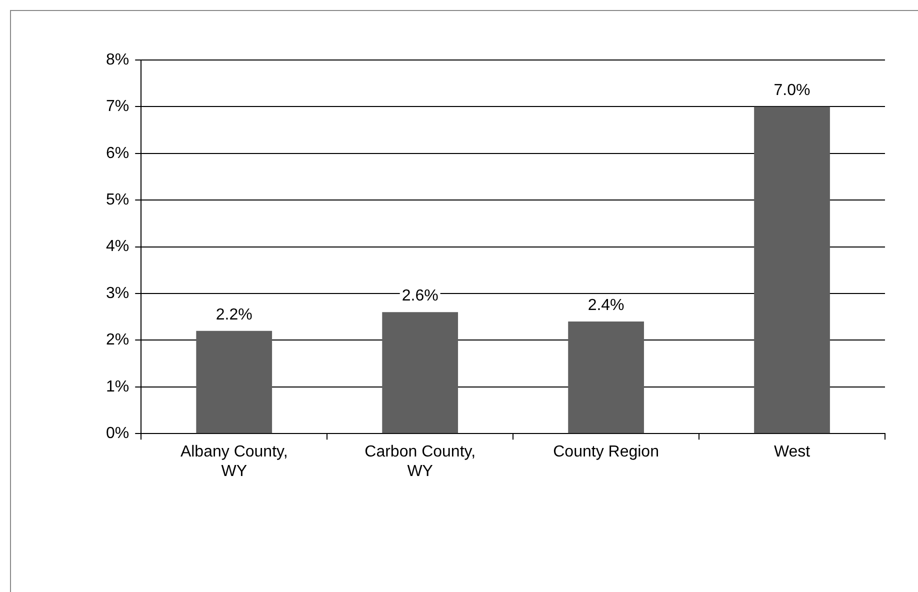 The image size is (918, 592). What do you see at coordinates (792, 452) in the screenshot?
I see `x-tick-label: West` at bounding box center [792, 452].